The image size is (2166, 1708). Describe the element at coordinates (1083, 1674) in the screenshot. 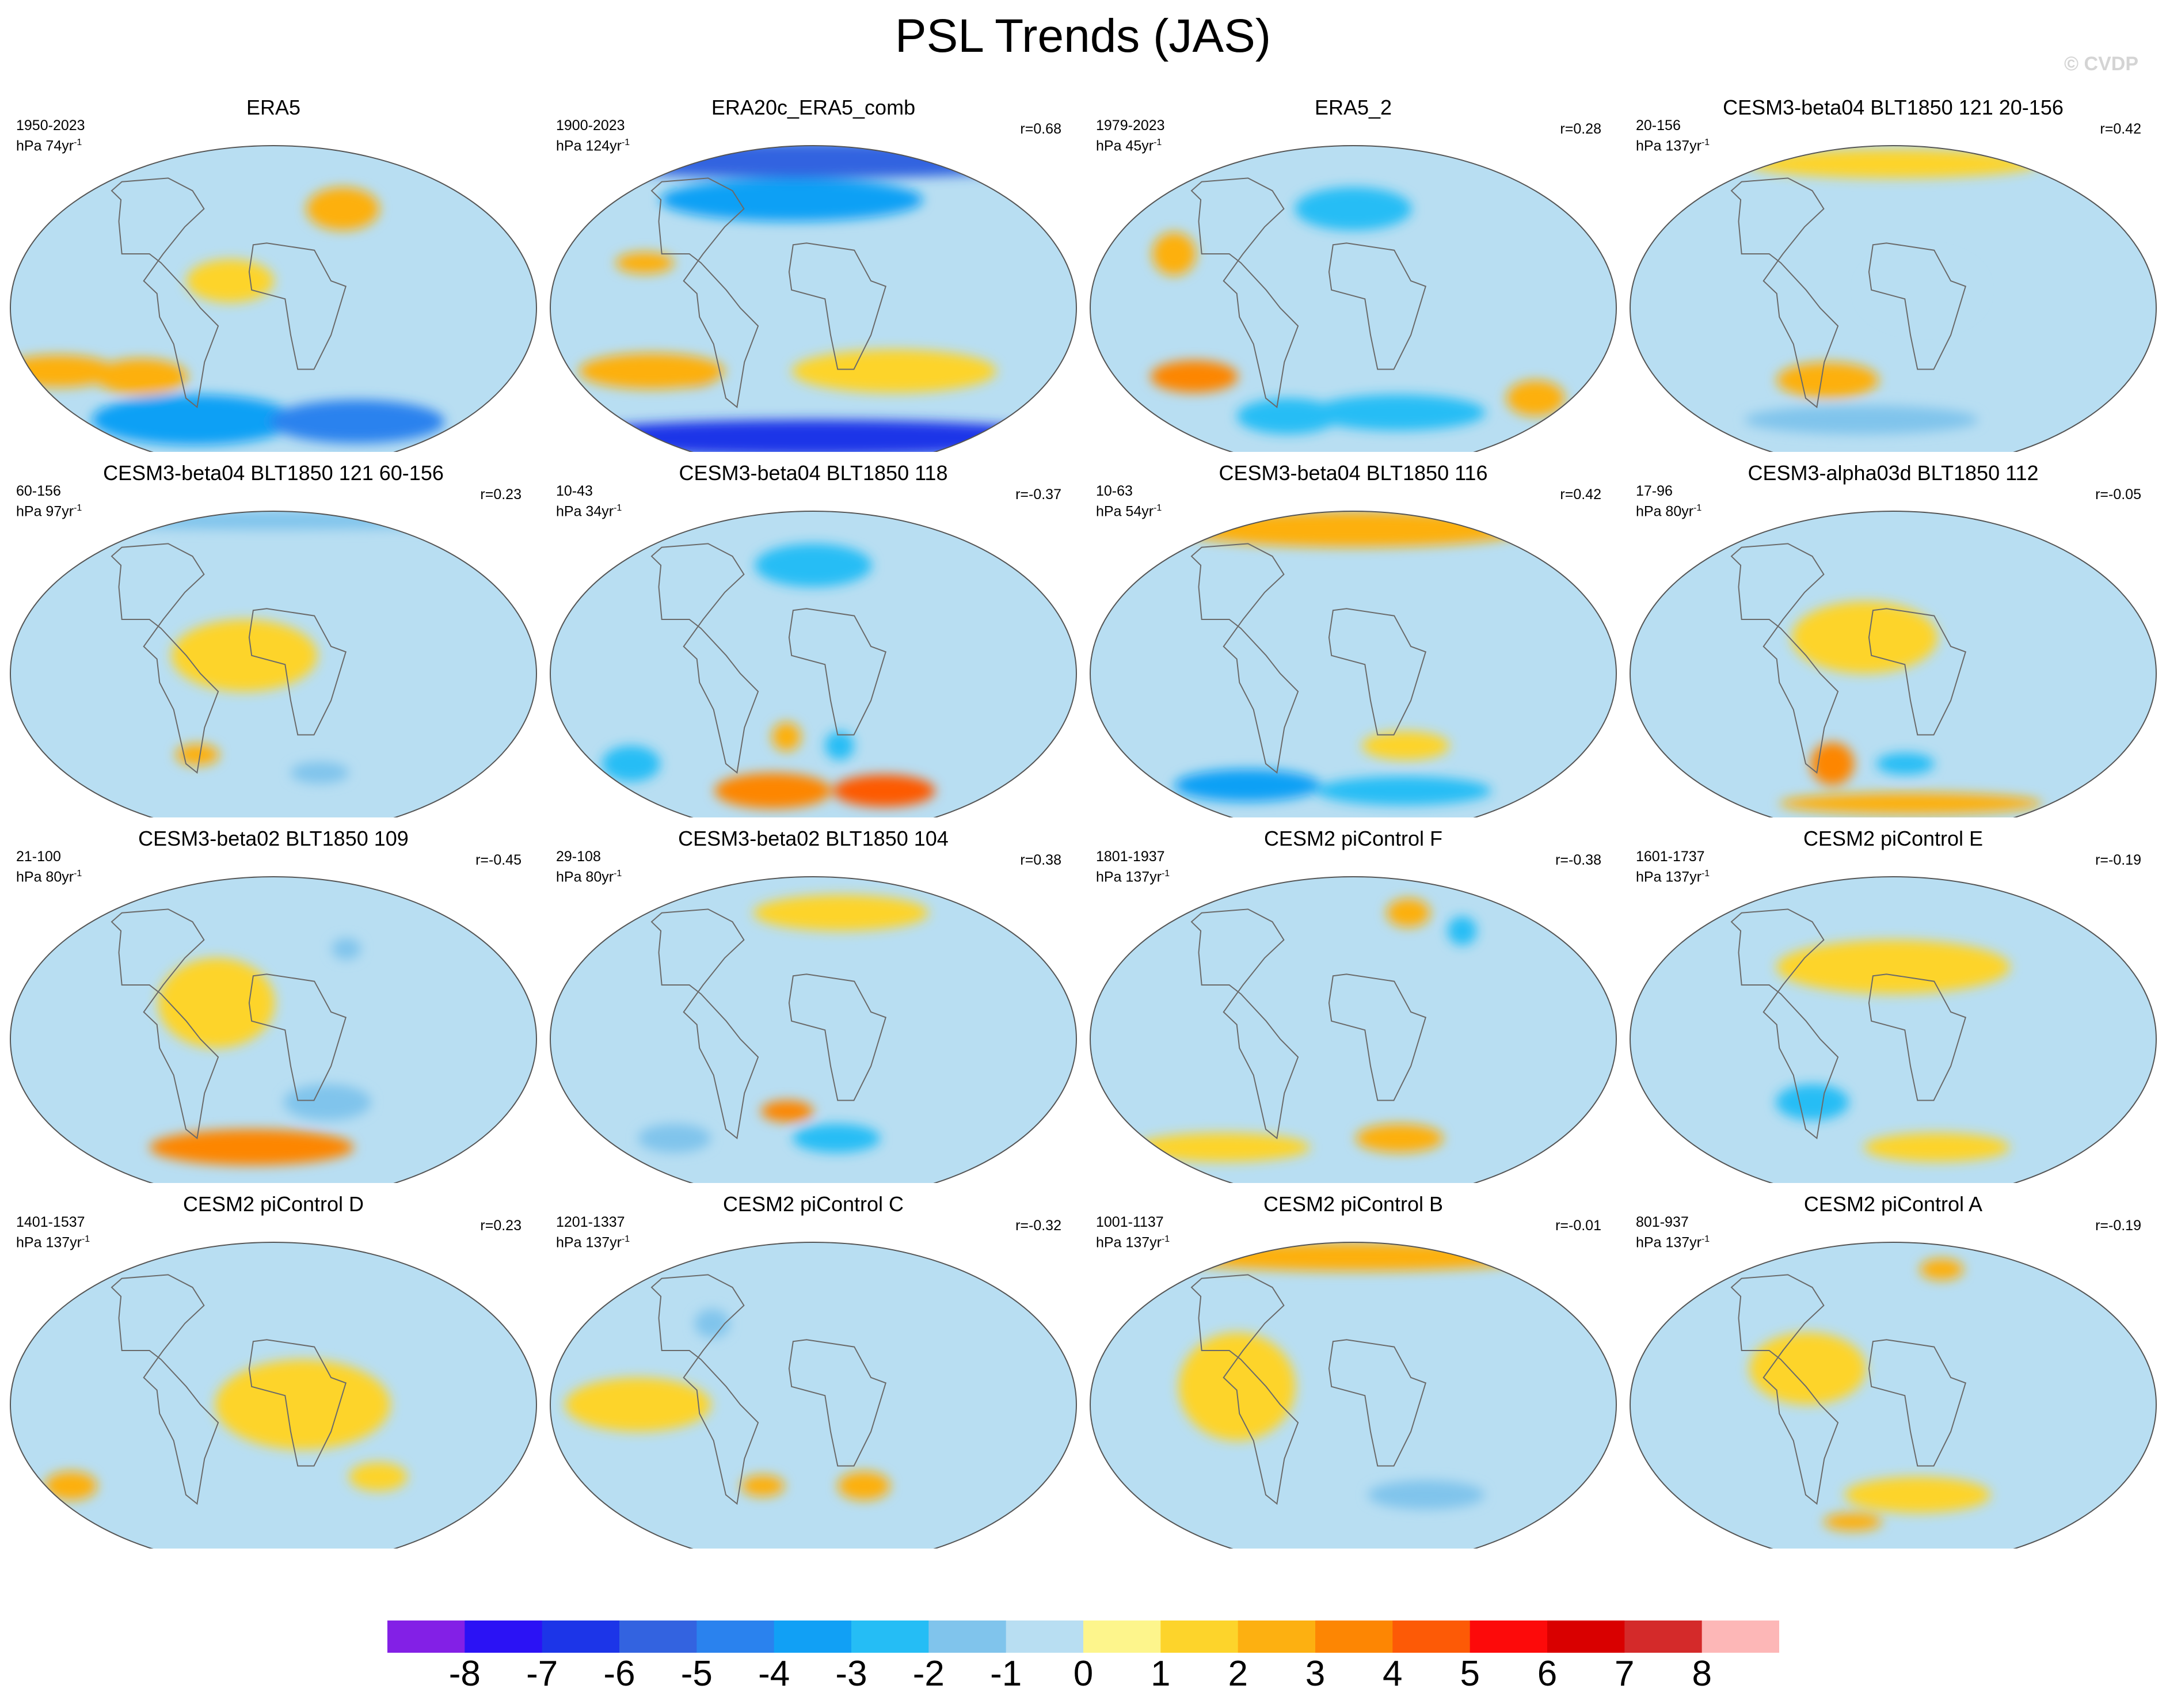

I see `colorbar-tick-label: 0` at that location.